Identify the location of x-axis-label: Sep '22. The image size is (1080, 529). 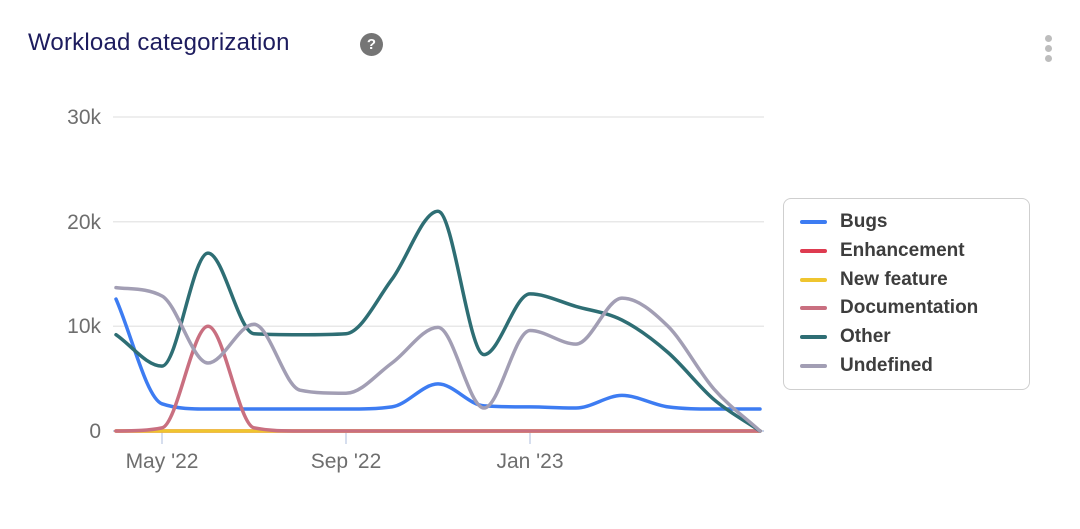
(346, 461).